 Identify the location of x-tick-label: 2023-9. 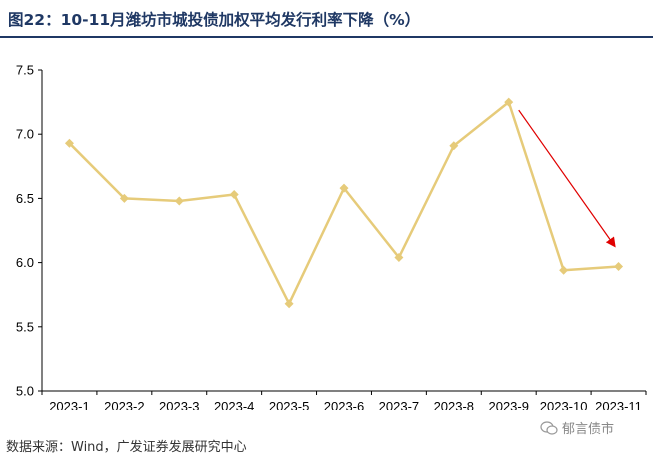
(508, 404).